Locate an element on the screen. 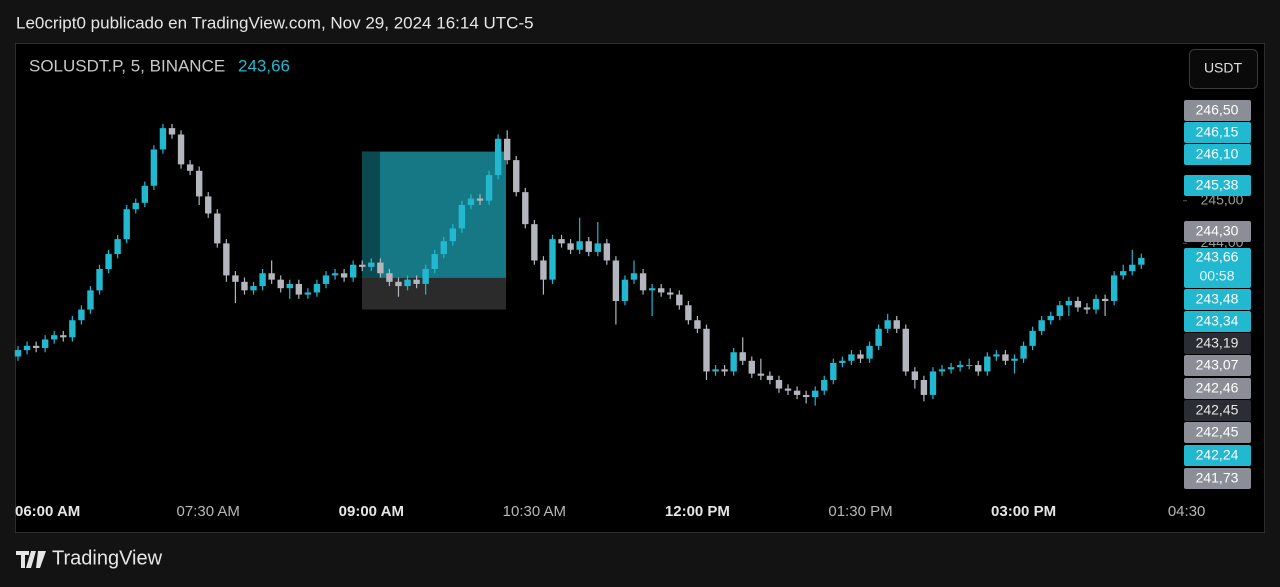 The width and height of the screenshot is (1280, 587). countdown: 00:58 is located at coordinates (1216, 276).